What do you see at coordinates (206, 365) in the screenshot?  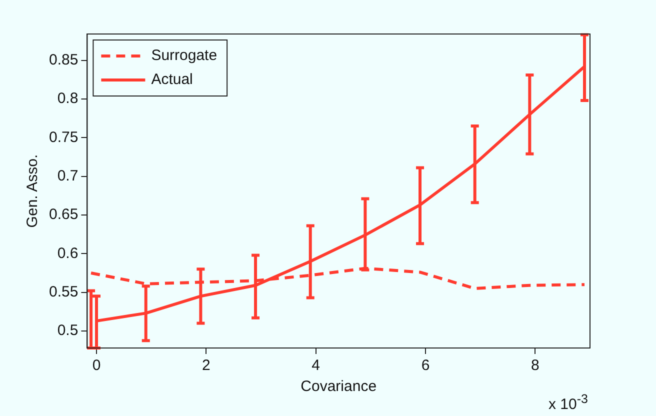 I see `x-tick-label: 2` at bounding box center [206, 365].